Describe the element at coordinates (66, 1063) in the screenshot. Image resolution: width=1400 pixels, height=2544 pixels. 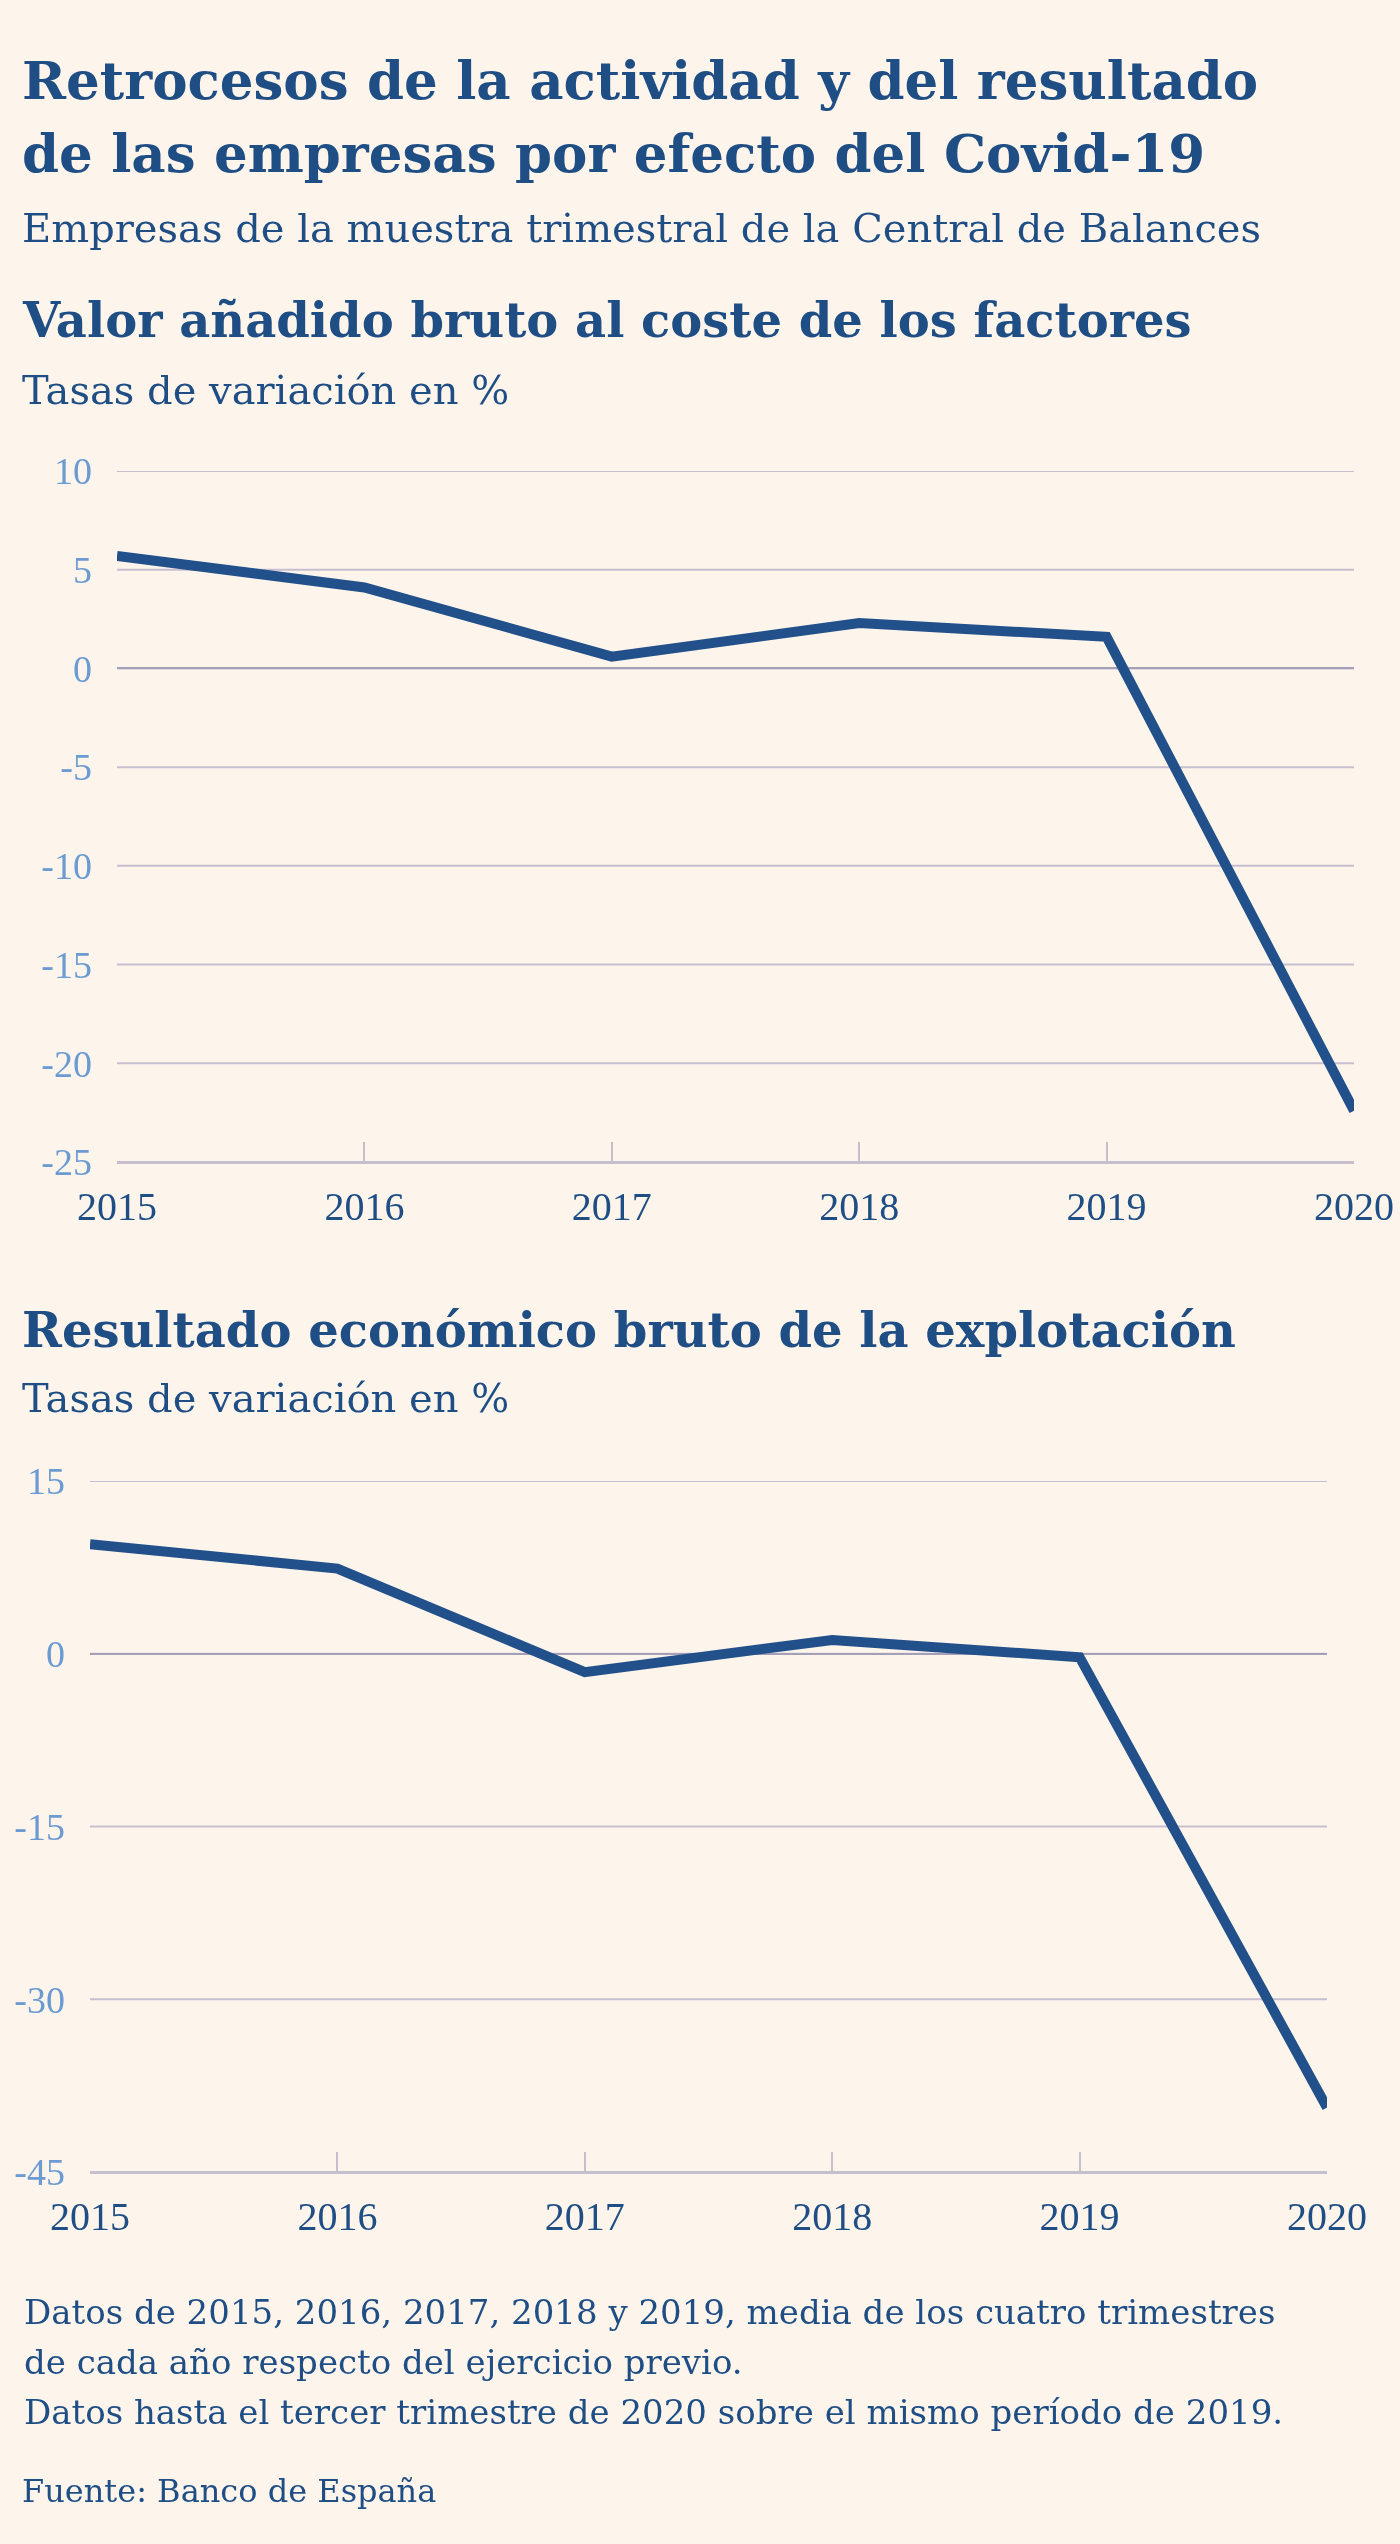
I see `y-tick-label: -20` at that location.